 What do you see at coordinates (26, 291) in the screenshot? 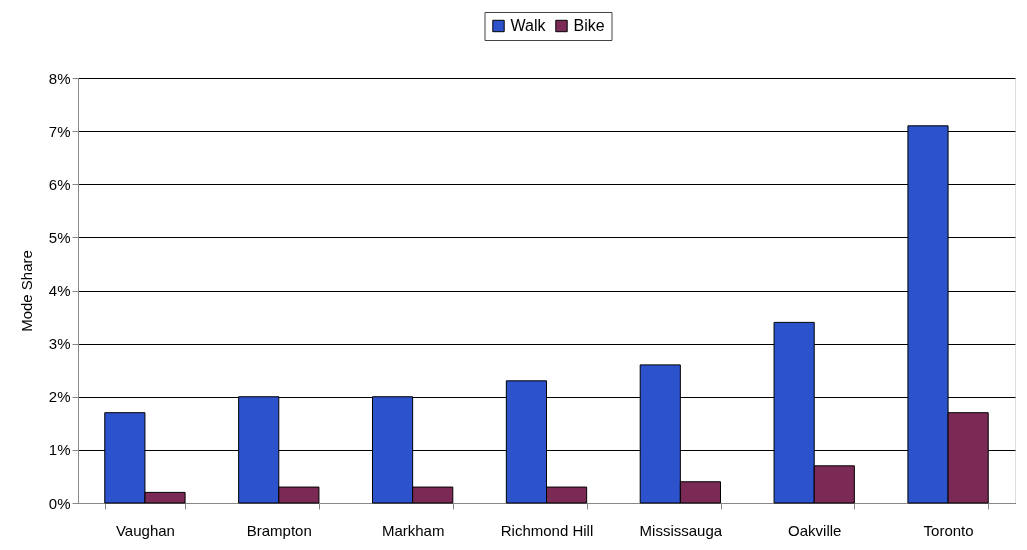
I see `y-axis-title: Mode Share` at bounding box center [26, 291].